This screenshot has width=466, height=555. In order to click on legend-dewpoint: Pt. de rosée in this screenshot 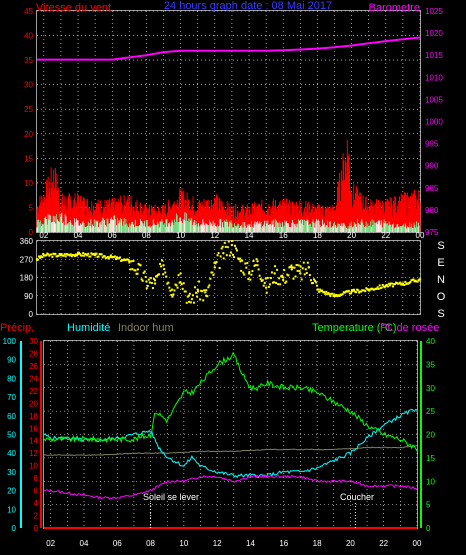, I will do `click(409, 328)`.